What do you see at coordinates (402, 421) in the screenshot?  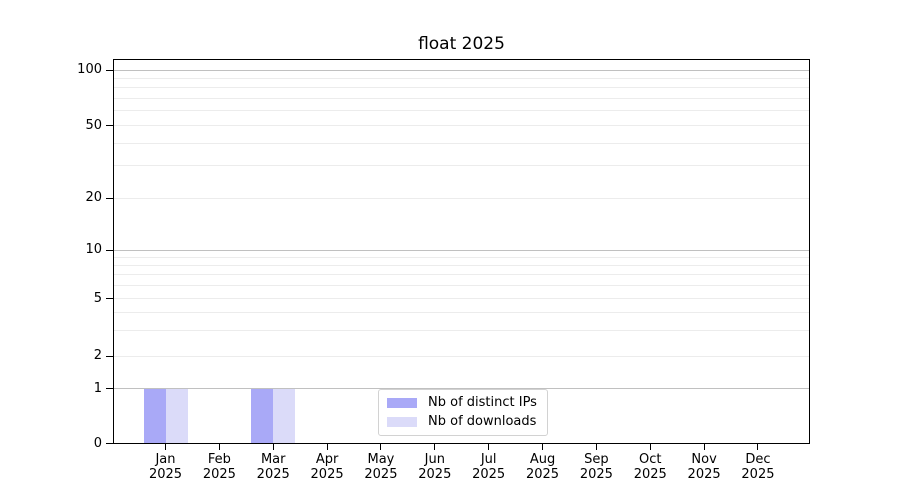 I see `legend-swatch-downloads-icon` at bounding box center [402, 421].